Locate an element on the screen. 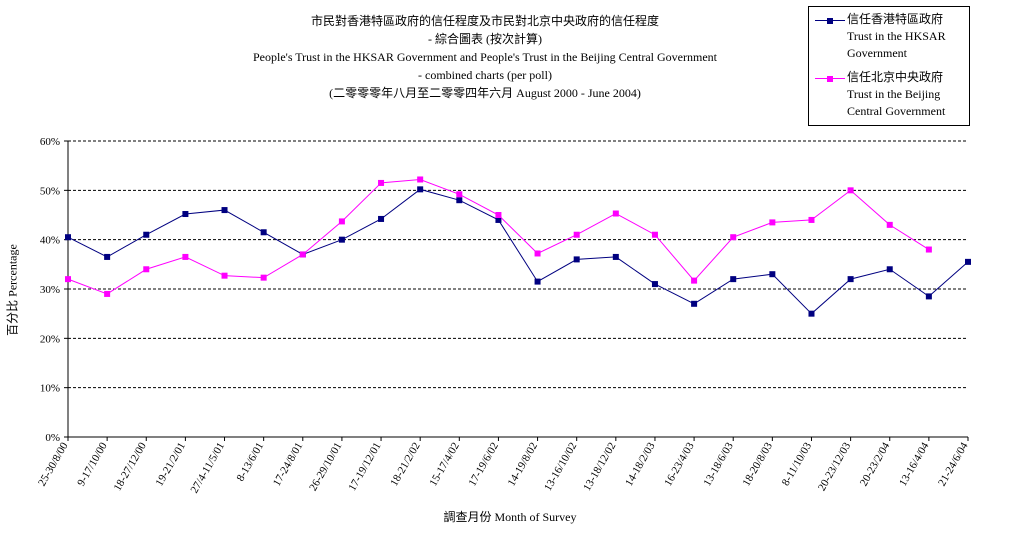 The height and width of the screenshot is (533, 1020). x-tick-label: 20-23/12/03 is located at coordinates (835, 466).